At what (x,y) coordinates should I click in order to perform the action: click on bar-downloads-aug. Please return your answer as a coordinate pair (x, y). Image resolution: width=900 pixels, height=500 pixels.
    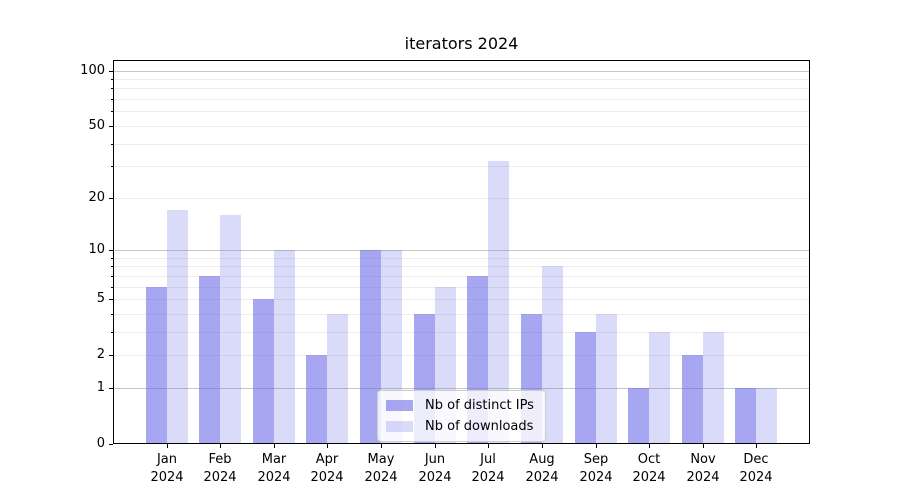
    Looking at the image, I should click on (552, 355).